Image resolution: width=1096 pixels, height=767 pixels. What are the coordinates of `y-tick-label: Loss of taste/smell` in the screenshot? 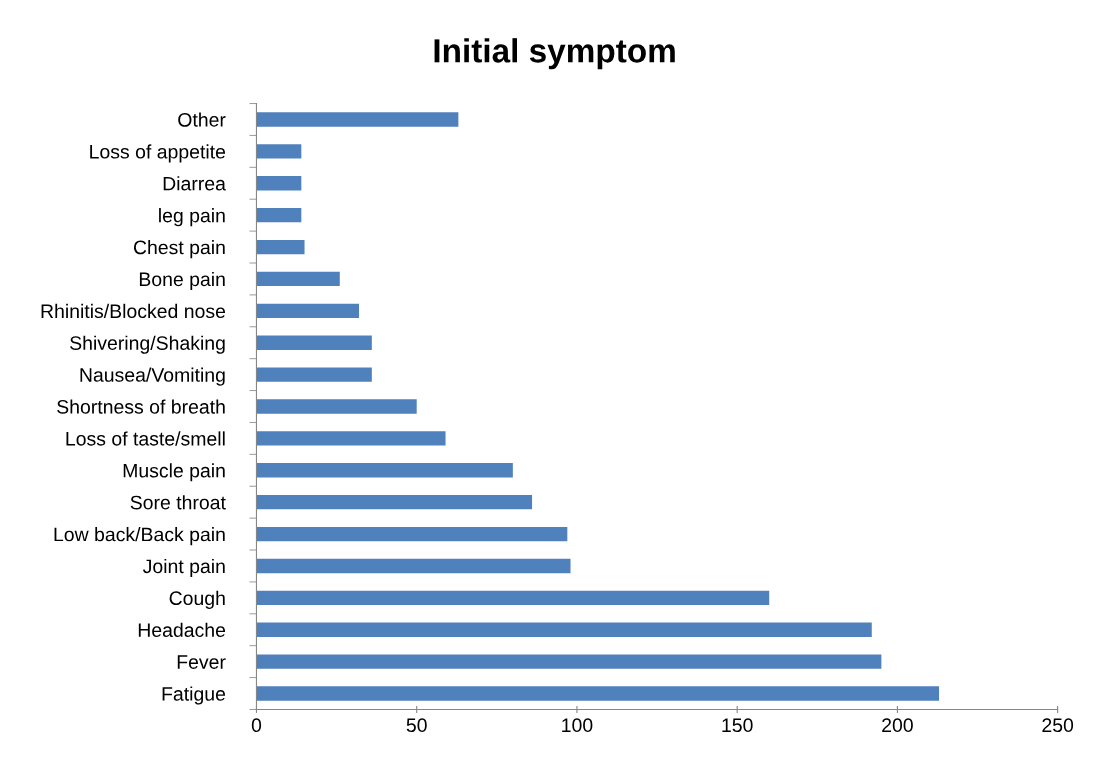 It's located at (145, 438).